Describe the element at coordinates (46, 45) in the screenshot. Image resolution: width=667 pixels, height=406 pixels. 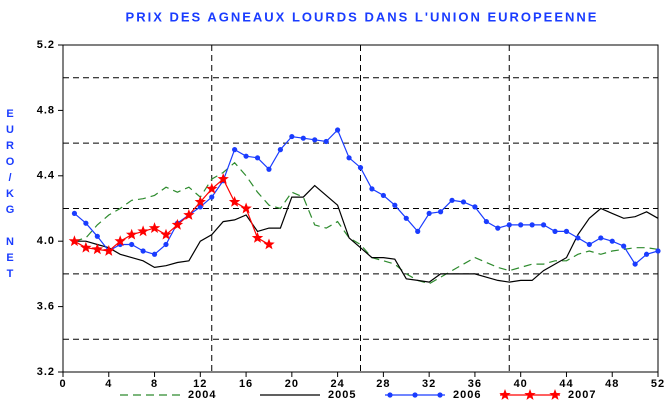
I see `y-tick-label: 5.2` at that location.